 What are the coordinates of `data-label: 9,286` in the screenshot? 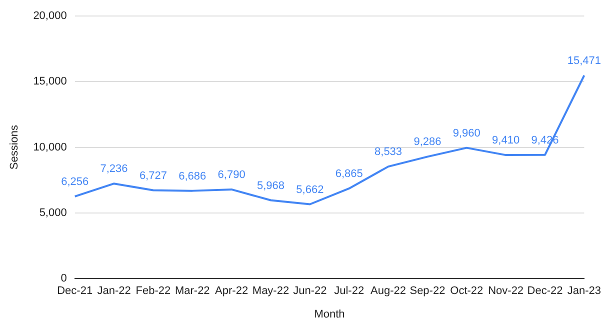 It's located at (428, 142).